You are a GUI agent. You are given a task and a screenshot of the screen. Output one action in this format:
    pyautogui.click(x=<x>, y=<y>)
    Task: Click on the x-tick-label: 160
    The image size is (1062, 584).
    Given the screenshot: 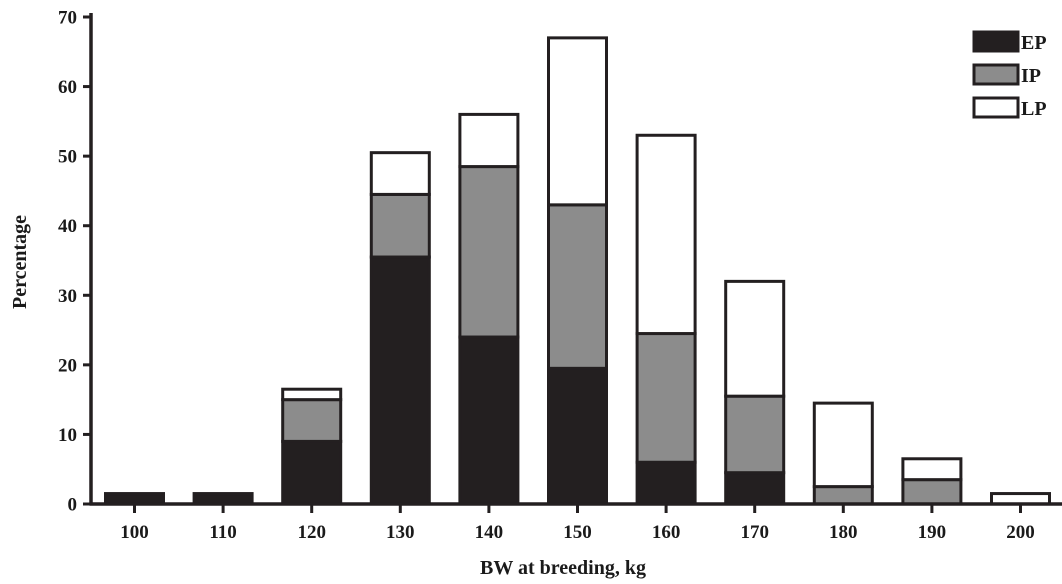 What is the action you would take?
    pyautogui.click(x=666, y=532)
    